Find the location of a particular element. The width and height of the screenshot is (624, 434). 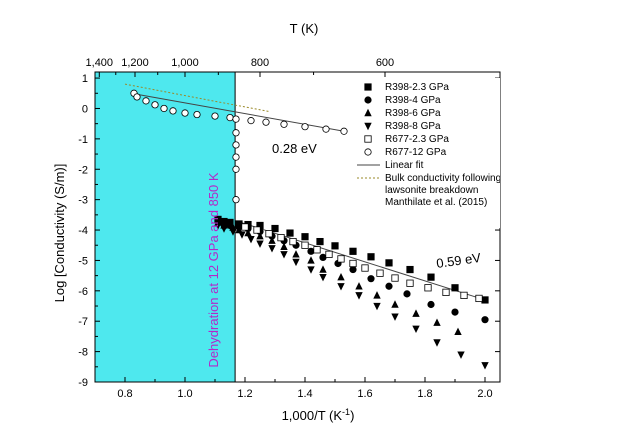

legend-label: R677-2.3 GPa is located at coordinates (417, 139).